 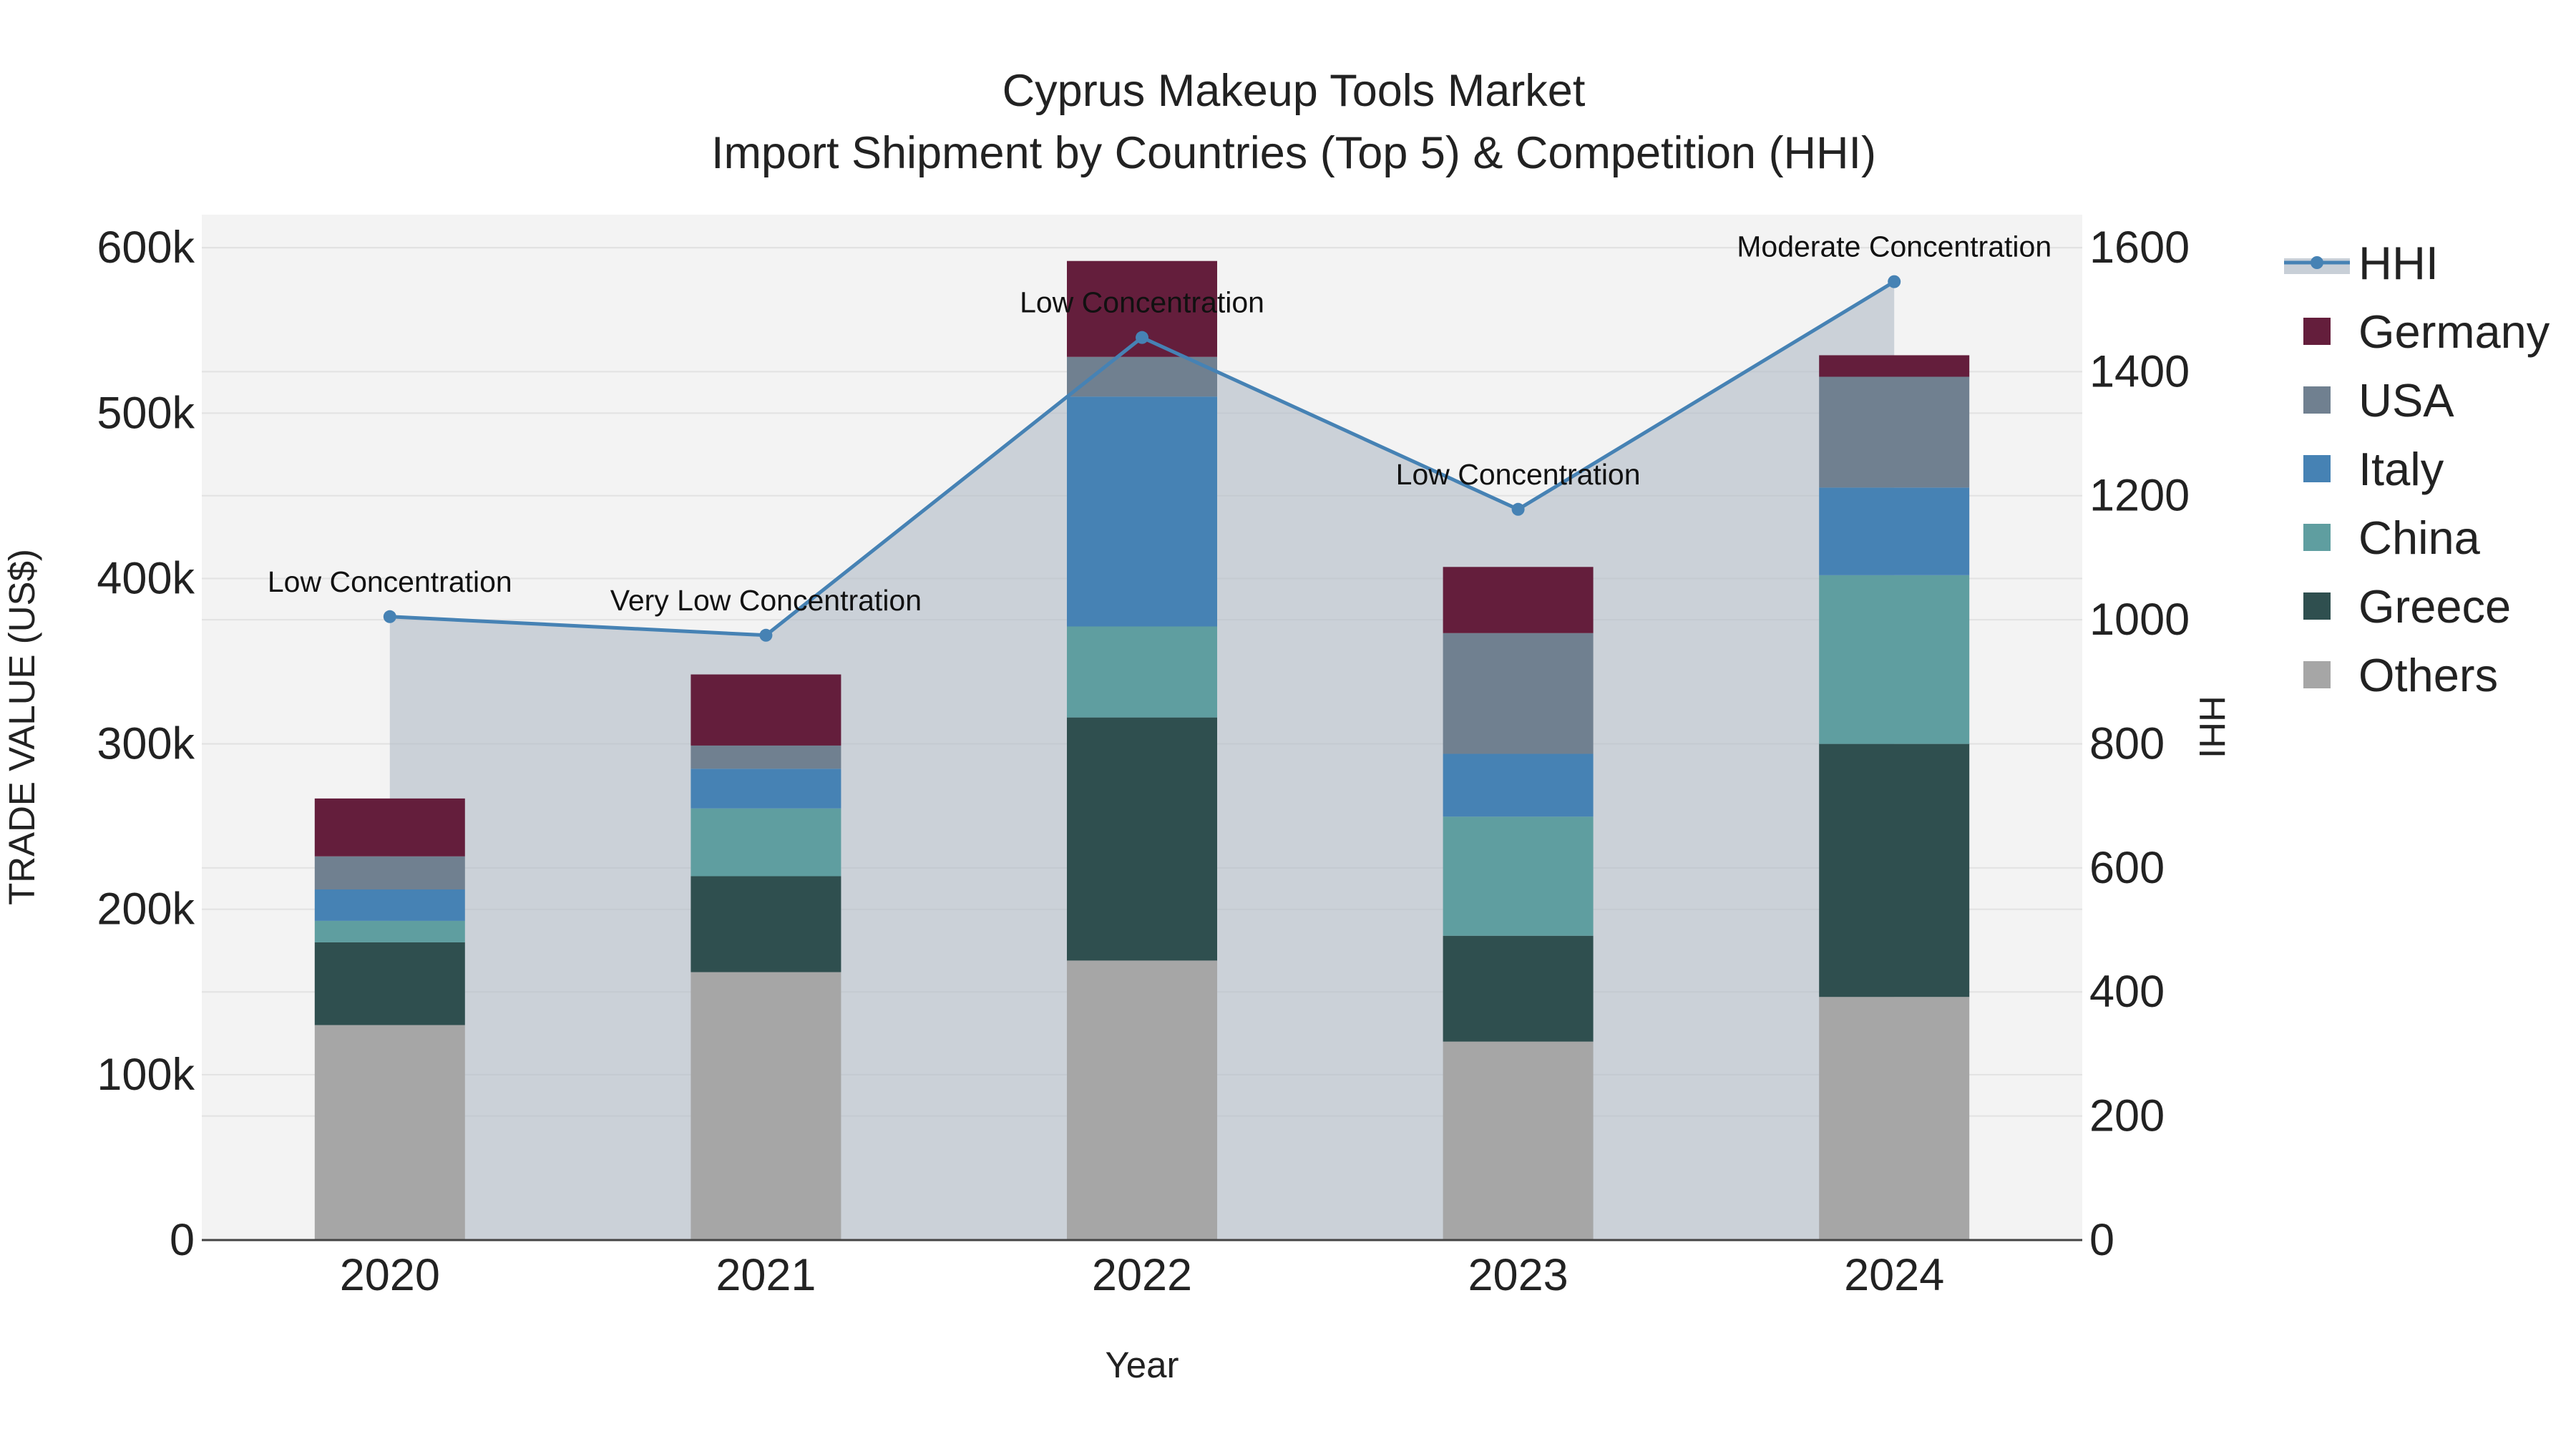 What do you see at coordinates (766, 924) in the screenshot?
I see `bar-greece-2021` at bounding box center [766, 924].